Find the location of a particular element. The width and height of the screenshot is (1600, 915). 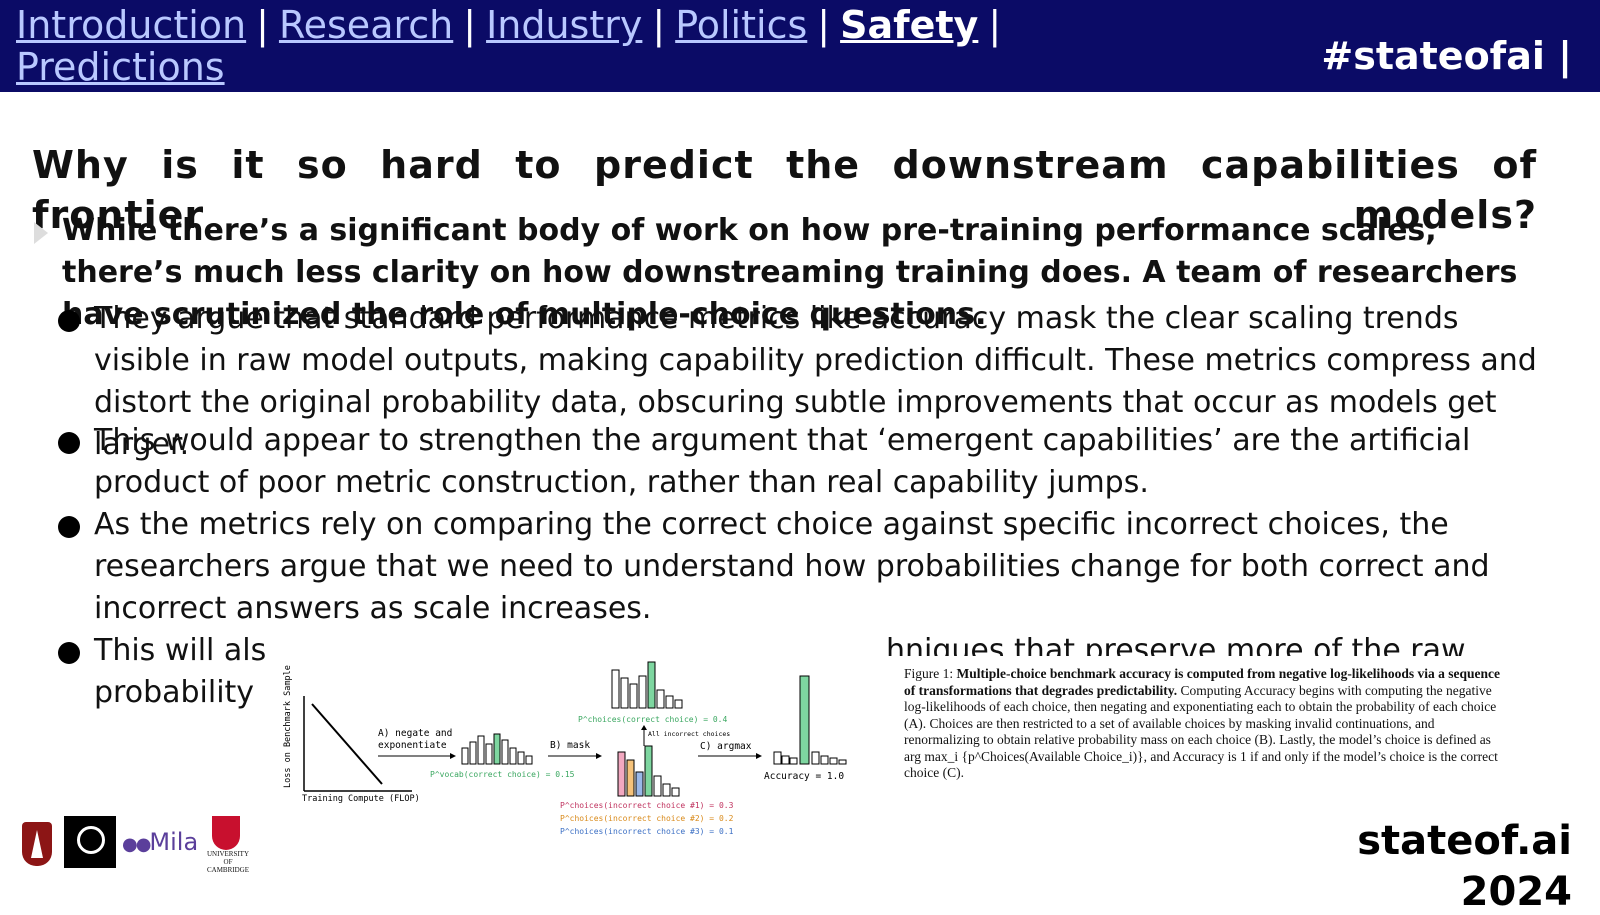

choices-histogram-bottom is located at coordinates (648, 771).